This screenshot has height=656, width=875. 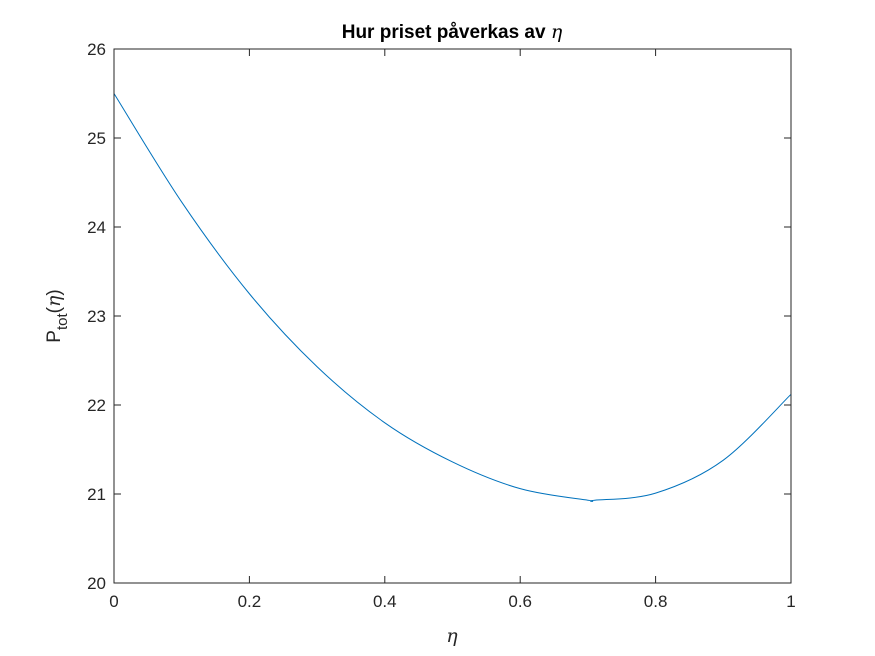 What do you see at coordinates (113, 601) in the screenshot?
I see `x-tick-label: 0` at bounding box center [113, 601].